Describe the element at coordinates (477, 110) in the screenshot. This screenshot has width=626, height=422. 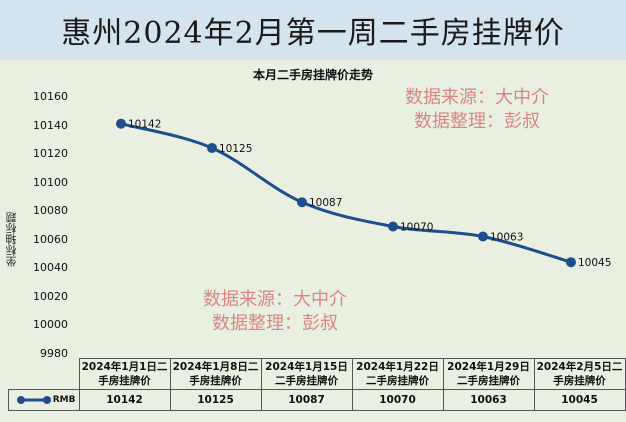
I see `watermark-top: 数据来源：大中介 数据整理：彭叔` at that location.